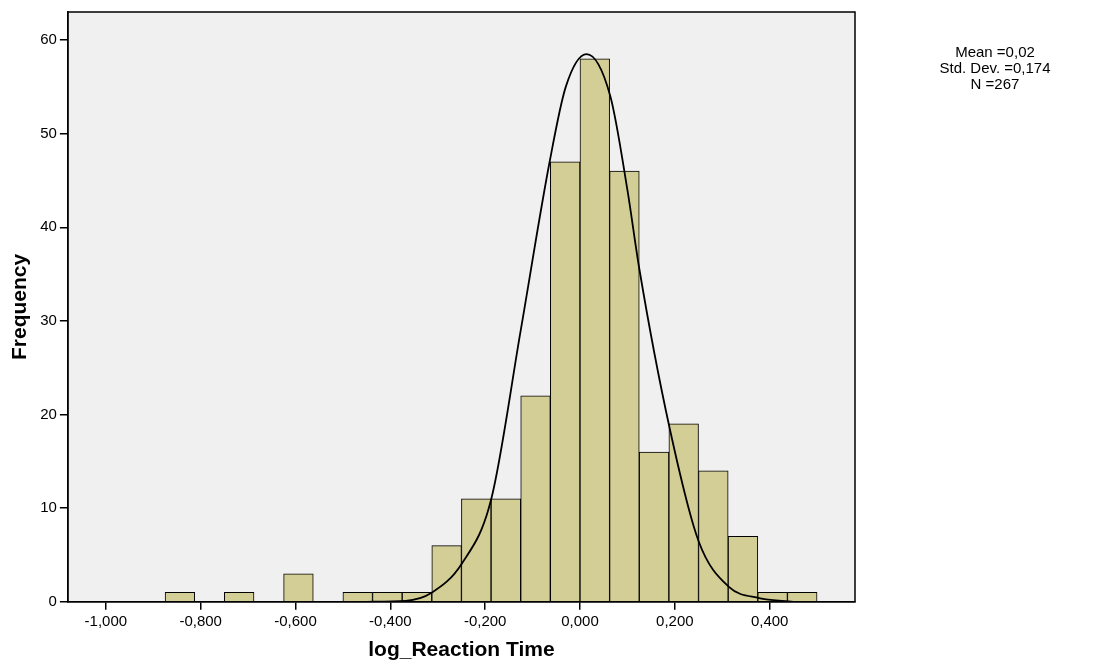 The image size is (1095, 671). I want to click on y-tick-label: 60, so click(48, 39).